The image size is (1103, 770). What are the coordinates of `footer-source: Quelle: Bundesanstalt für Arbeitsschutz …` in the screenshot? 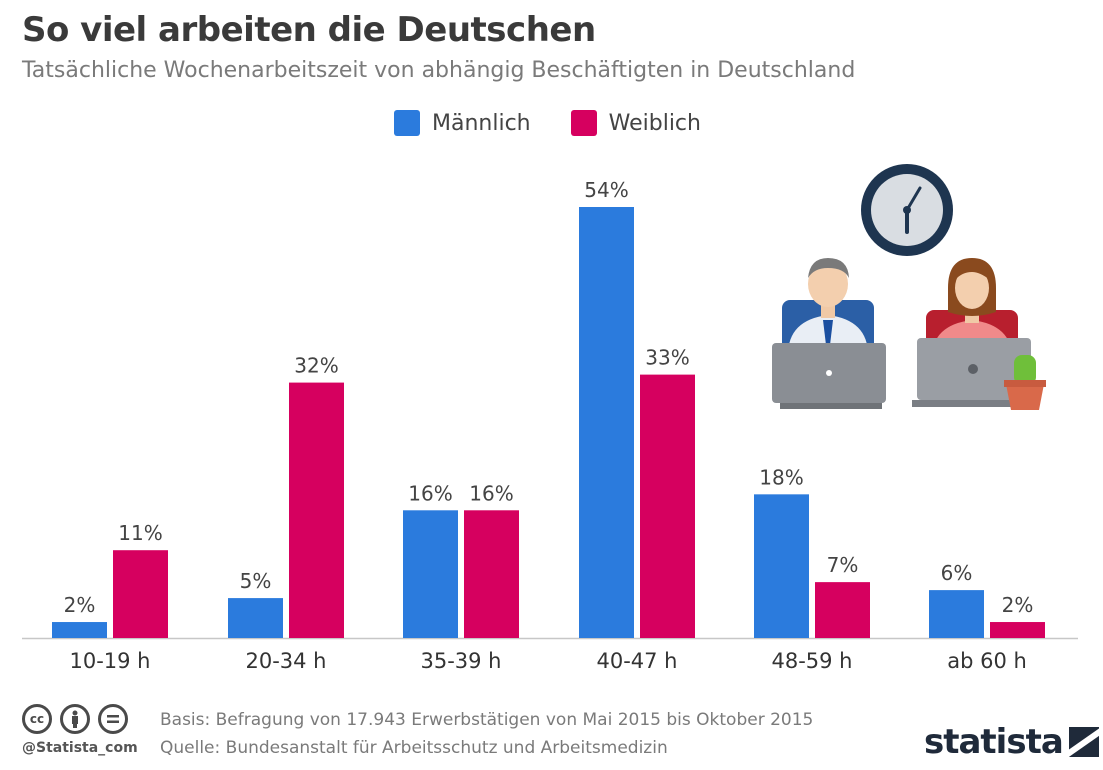 It's located at (414, 748).